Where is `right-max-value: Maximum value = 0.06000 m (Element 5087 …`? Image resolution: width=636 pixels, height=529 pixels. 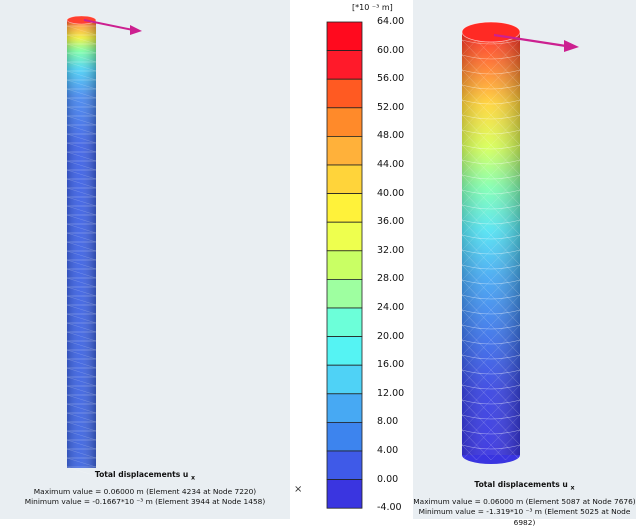 right-max-value: Maximum value = 0.06000 m (Element 5087 … is located at coordinates (524, 501).